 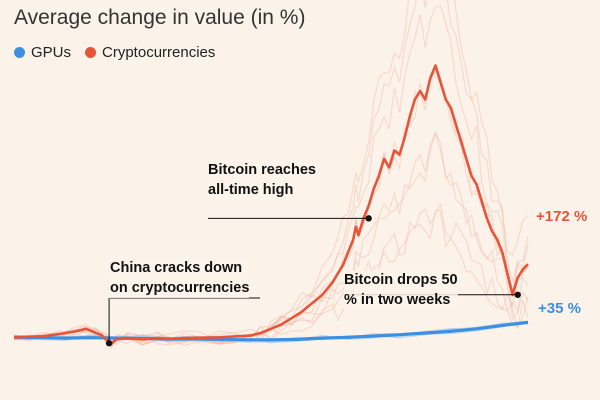 I want to click on legend-item-crypto: Cryptocurrencies, so click(x=150, y=52).